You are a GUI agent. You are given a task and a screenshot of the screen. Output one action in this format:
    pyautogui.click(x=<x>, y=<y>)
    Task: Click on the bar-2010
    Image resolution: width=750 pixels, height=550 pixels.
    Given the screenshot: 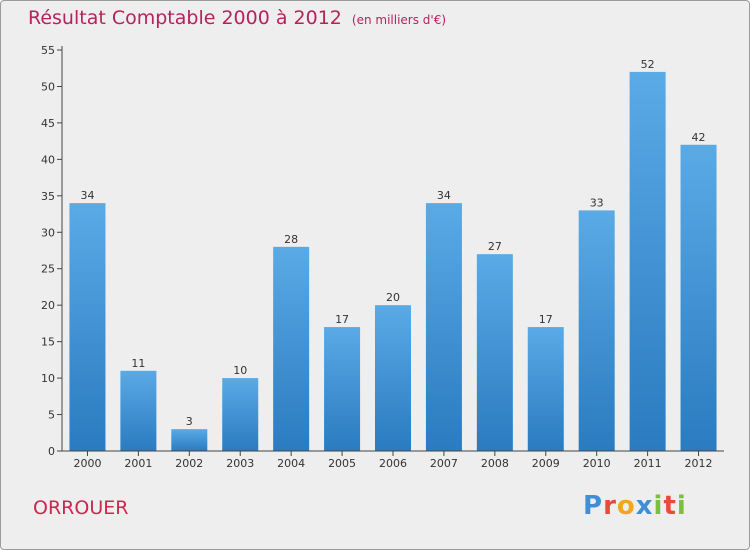 What is the action you would take?
    pyautogui.click(x=596, y=330)
    